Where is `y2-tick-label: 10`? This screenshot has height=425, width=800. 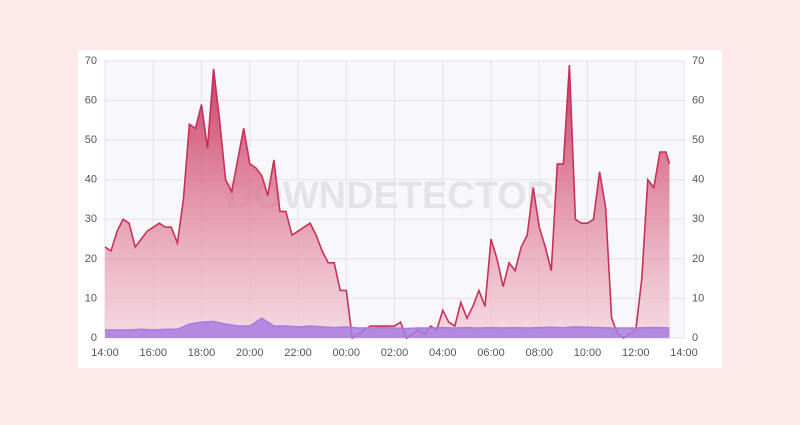 y2-tick-label: 10 is located at coordinates (698, 298).